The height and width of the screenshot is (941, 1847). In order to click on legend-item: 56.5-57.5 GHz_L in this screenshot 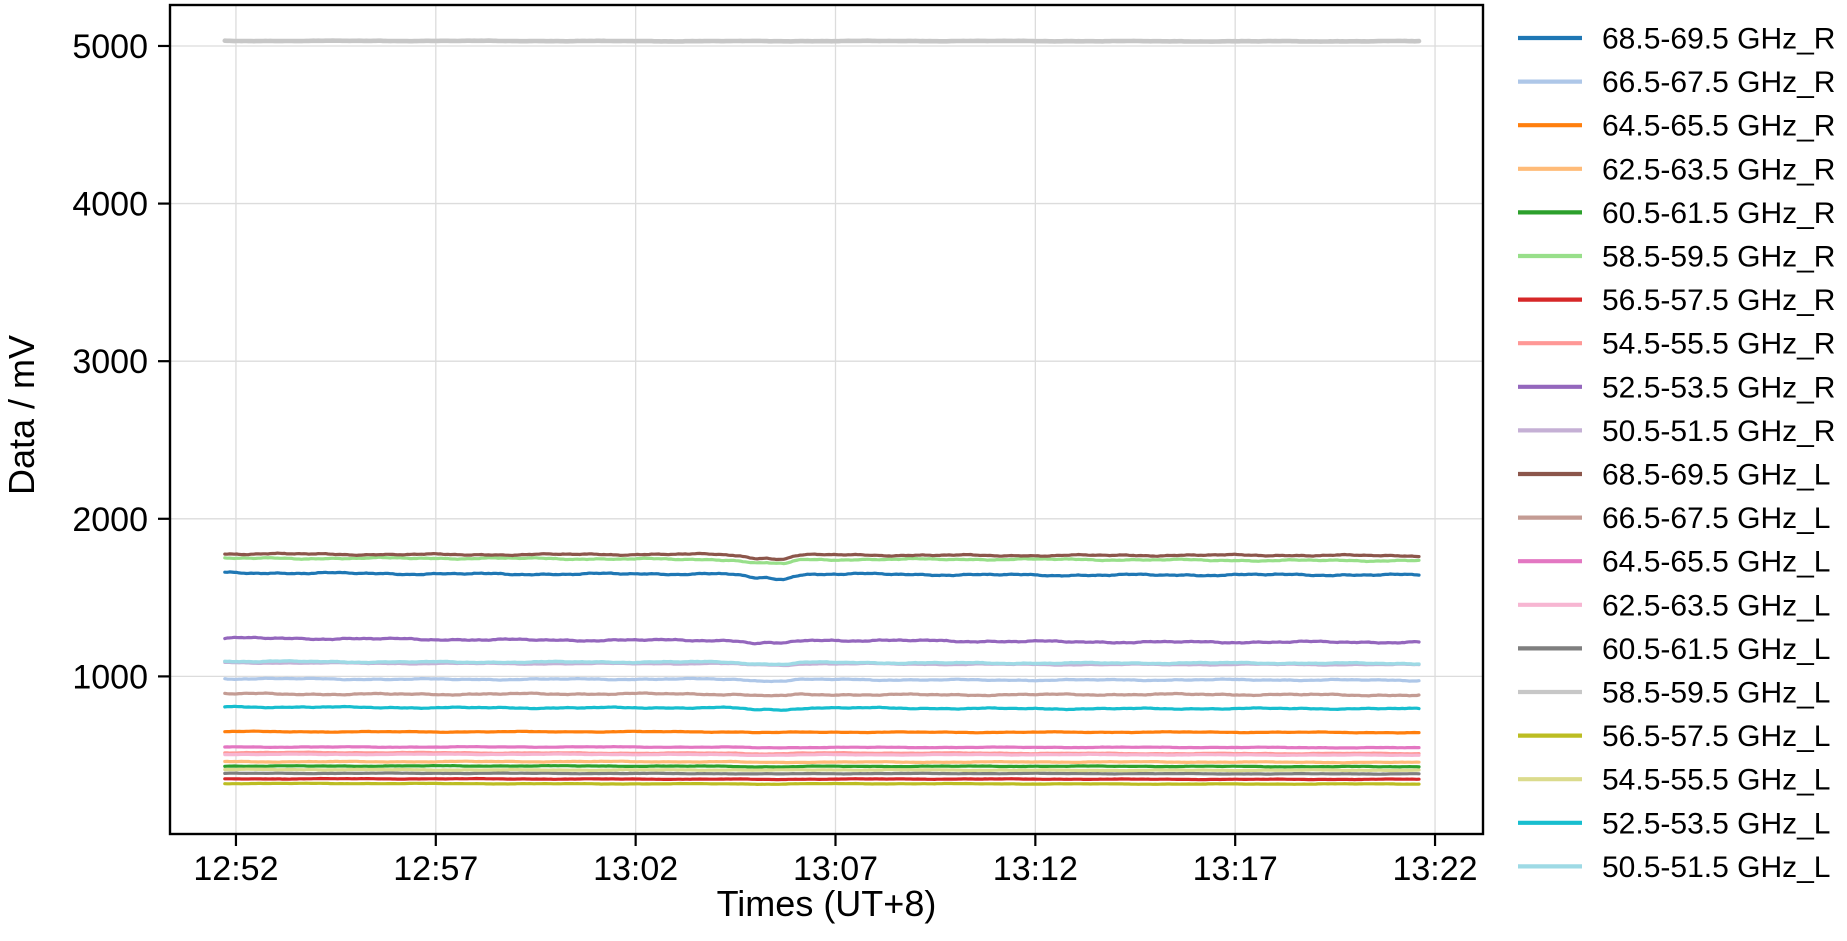, I will do `click(1674, 736)`.